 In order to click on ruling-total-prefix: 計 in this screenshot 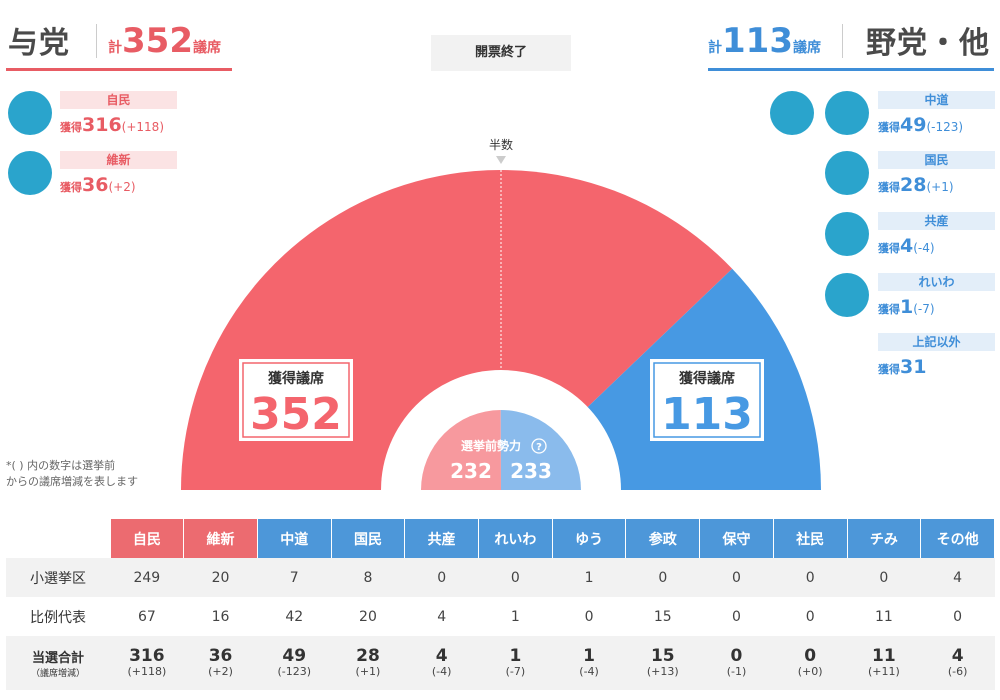, I will do `click(115, 48)`.